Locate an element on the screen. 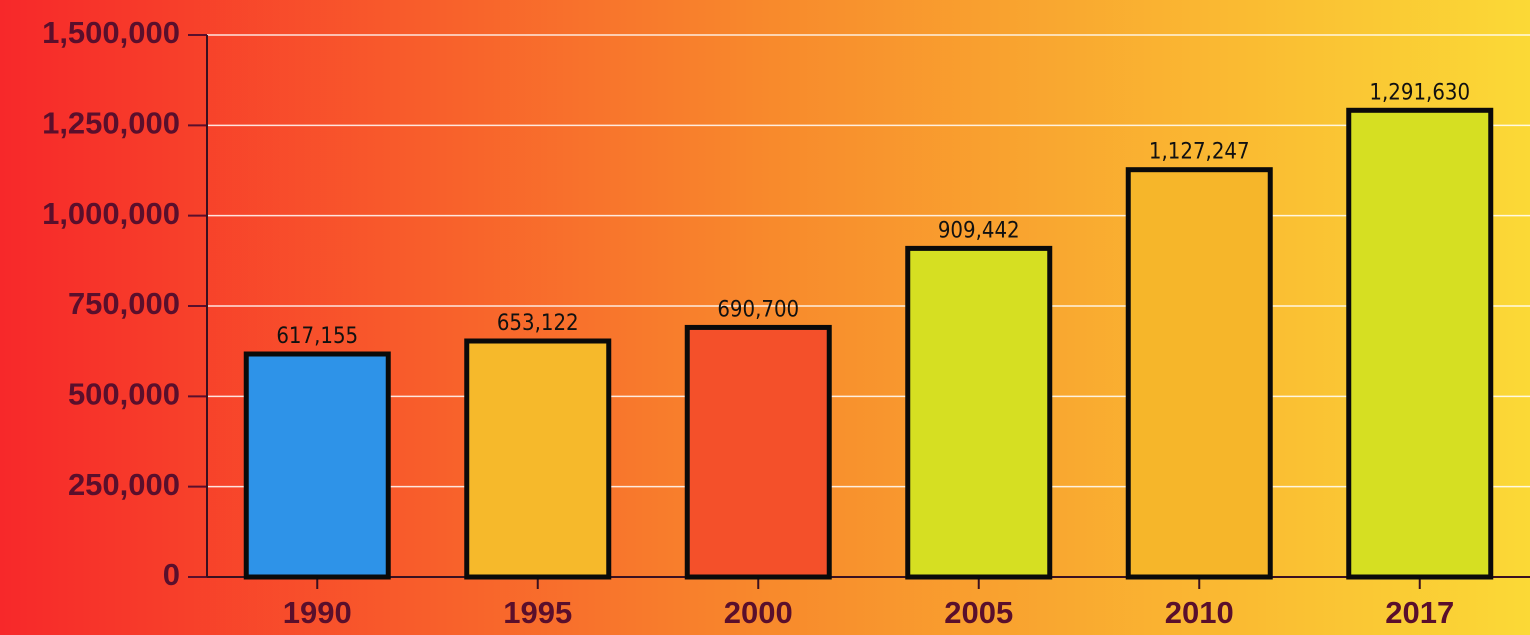 The image size is (1530, 635). value-label: 1,127,247 is located at coordinates (1199, 152).